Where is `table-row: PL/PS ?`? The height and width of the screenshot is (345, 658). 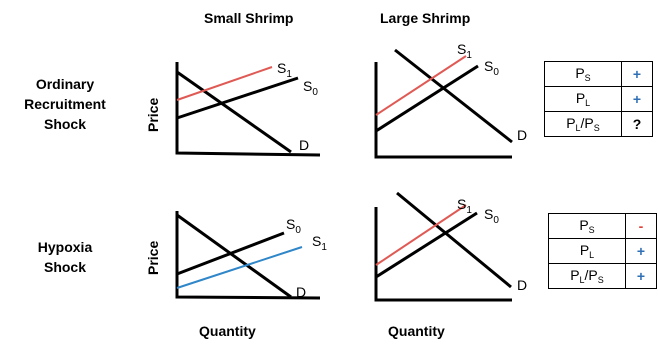 table-row: PL/PS ? is located at coordinates (598, 124).